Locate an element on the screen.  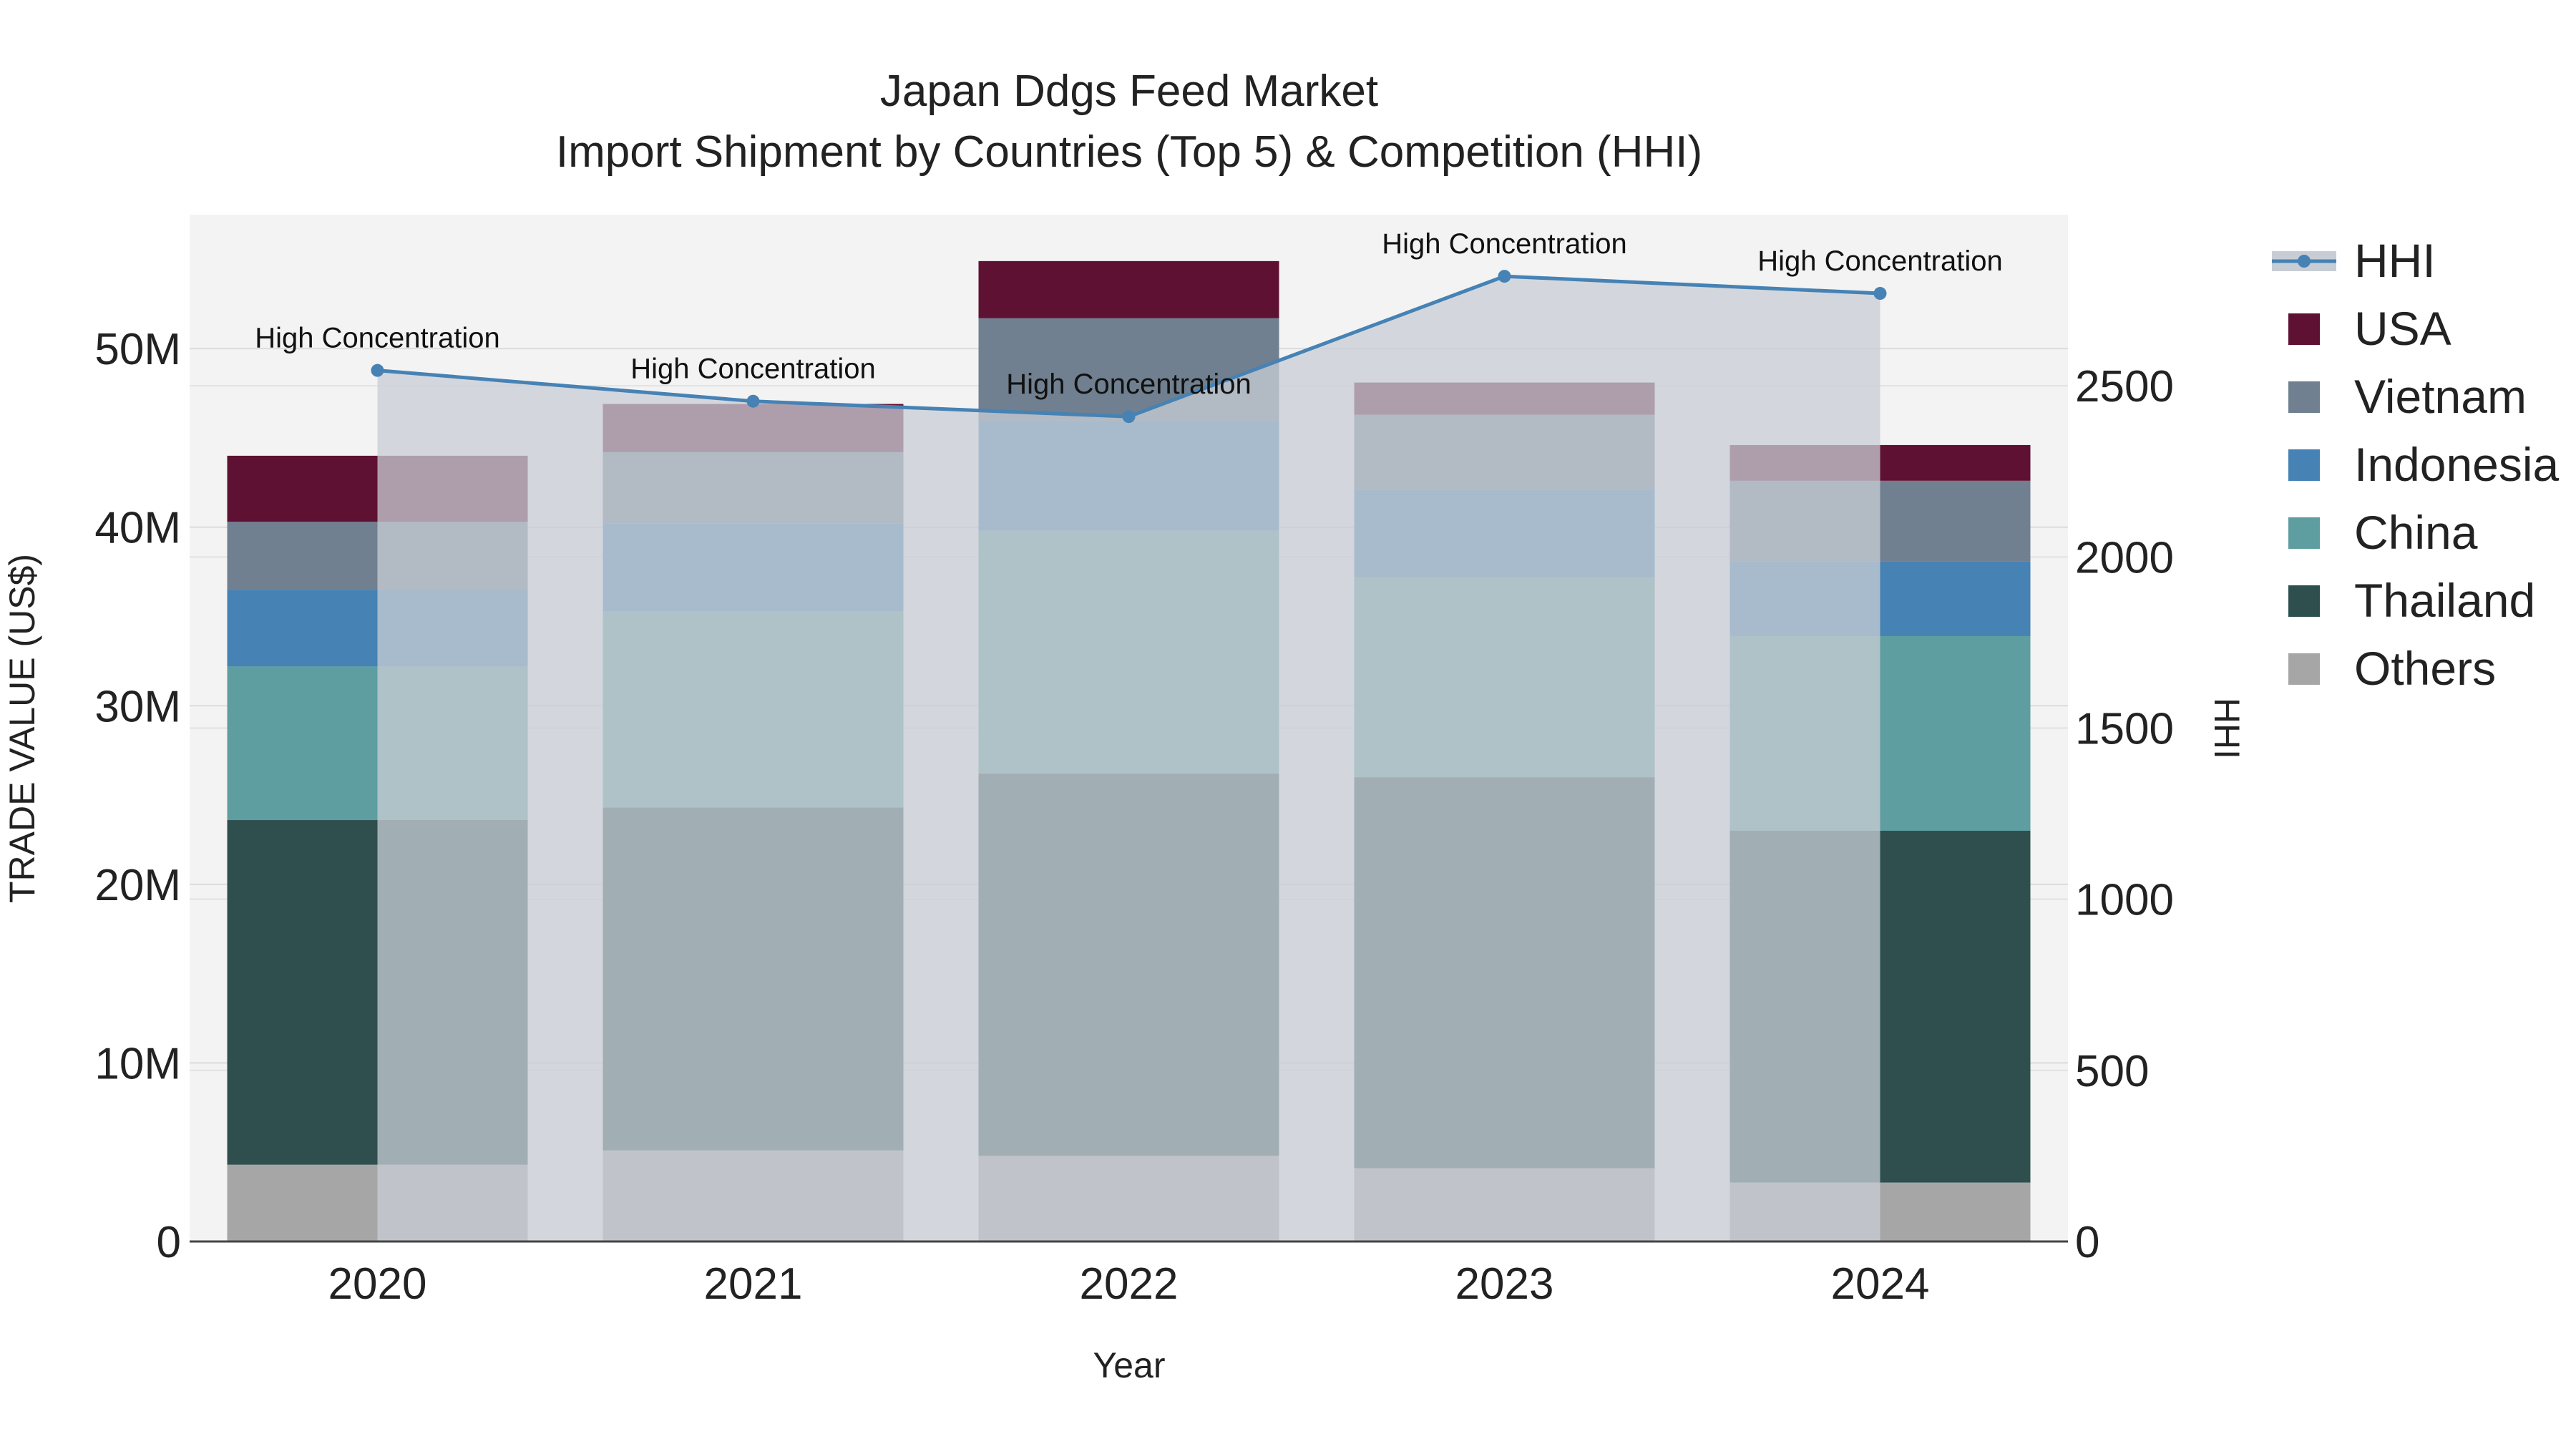
hhi-point-2022 is located at coordinates (1129, 417).